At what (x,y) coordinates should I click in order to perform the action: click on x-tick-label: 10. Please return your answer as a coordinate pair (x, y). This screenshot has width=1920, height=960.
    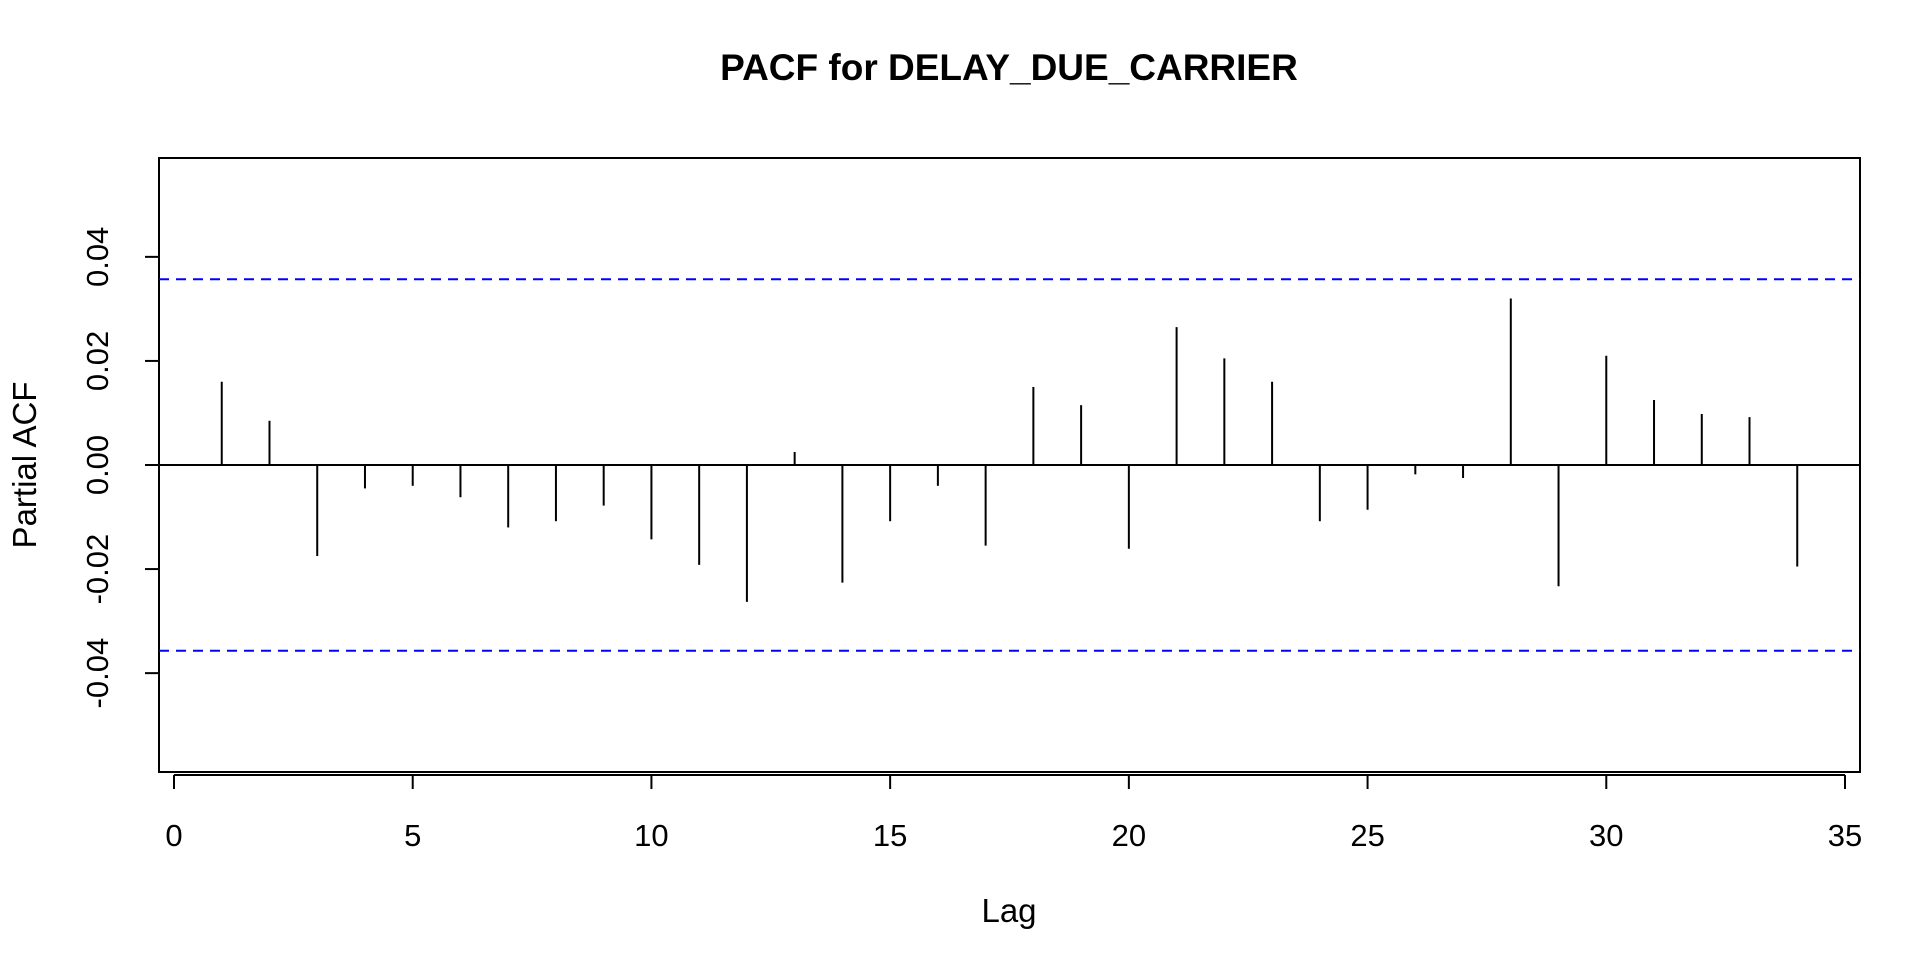
    Looking at the image, I should click on (651, 835).